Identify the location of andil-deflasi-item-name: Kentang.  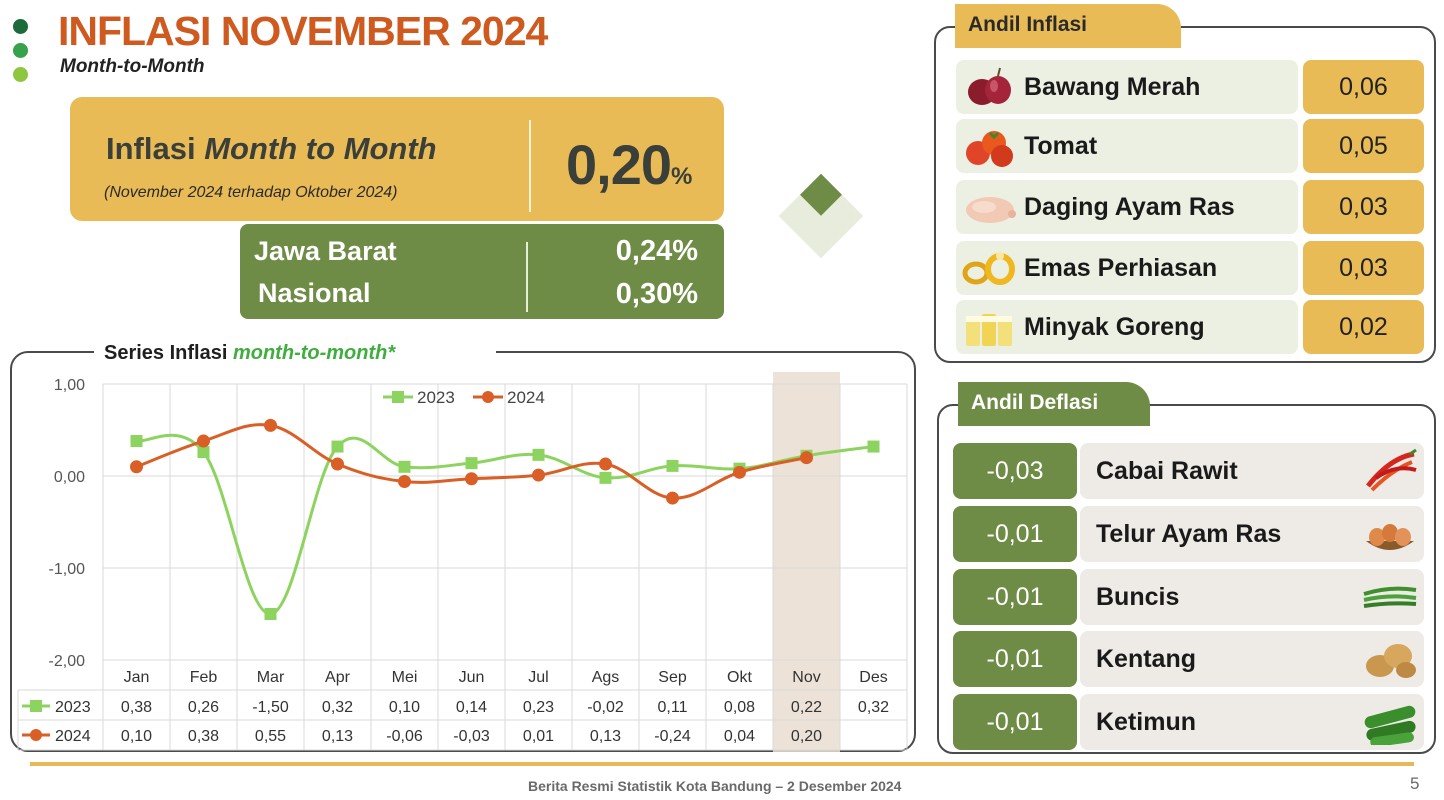
(1146, 659).